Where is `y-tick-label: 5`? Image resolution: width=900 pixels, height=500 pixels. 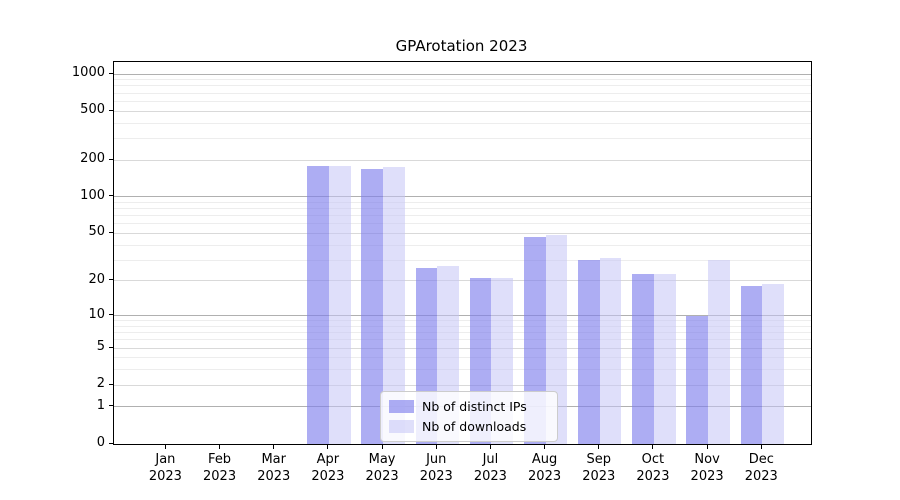 y-tick-label: 5 is located at coordinates (100, 347).